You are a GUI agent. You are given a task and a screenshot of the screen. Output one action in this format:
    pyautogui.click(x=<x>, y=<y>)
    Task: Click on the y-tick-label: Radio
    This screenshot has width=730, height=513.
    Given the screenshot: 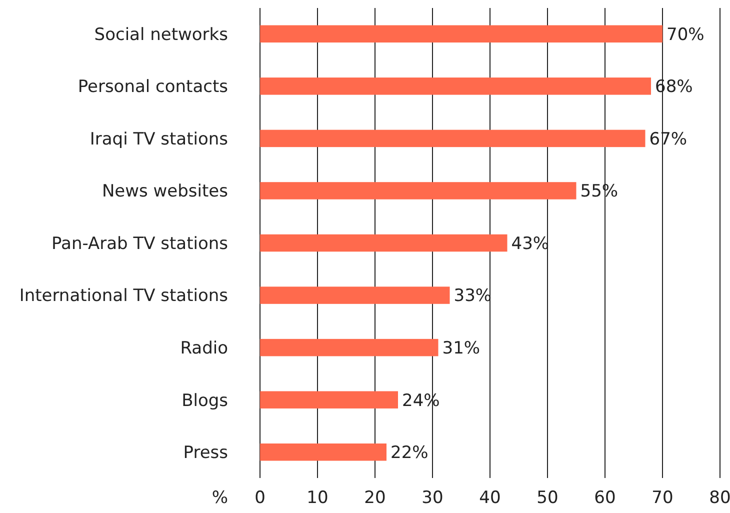 What is the action you would take?
    pyautogui.click(x=204, y=348)
    